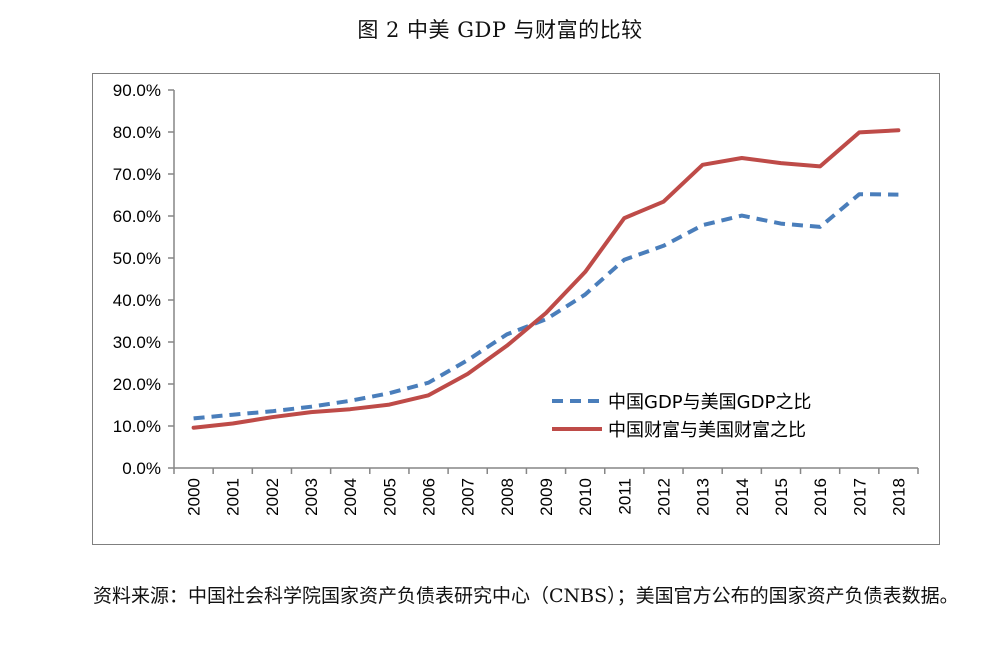 The width and height of the screenshot is (1000, 659). I want to click on x-tick-label: 2009, so click(546, 497).